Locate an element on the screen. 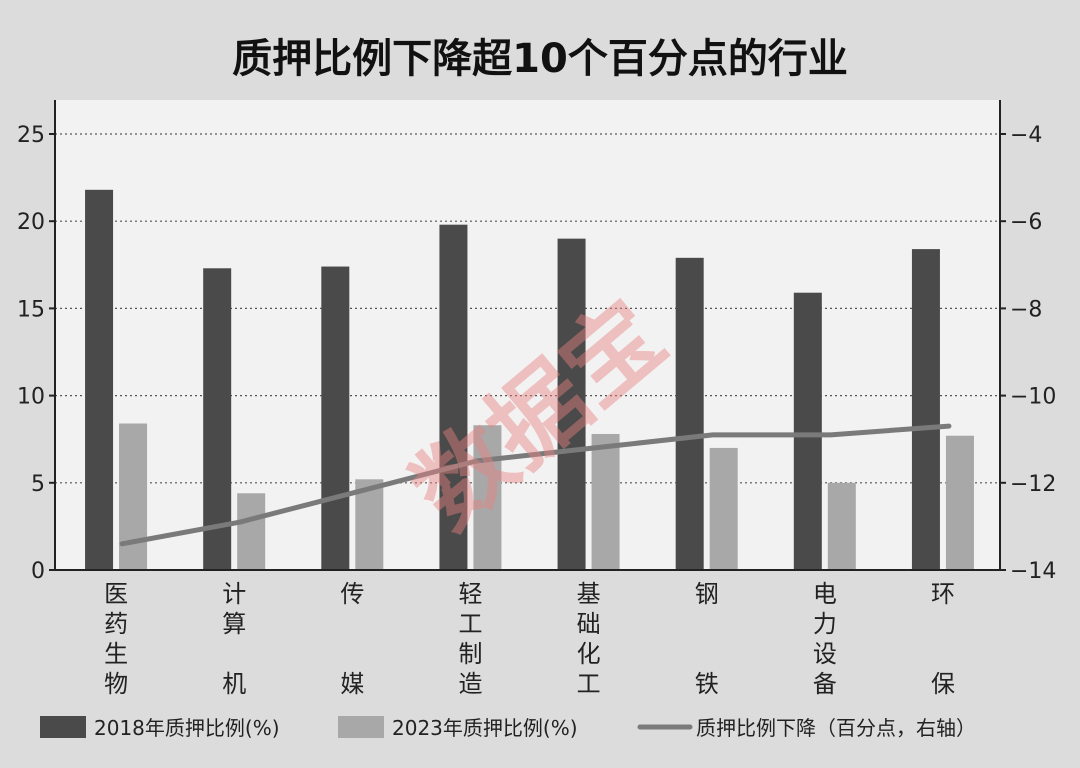 This screenshot has width=1080, height=768. right-tick-label: −14 is located at coordinates (1033, 571).